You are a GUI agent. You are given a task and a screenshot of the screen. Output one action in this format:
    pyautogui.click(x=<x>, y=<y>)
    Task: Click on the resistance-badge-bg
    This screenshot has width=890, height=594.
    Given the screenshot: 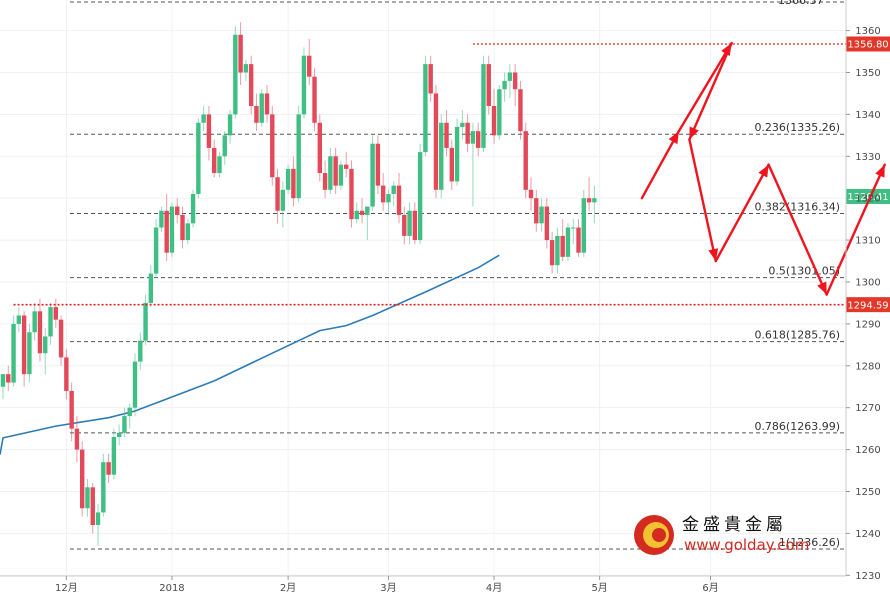 What is the action you would take?
    pyautogui.click(x=868, y=44)
    